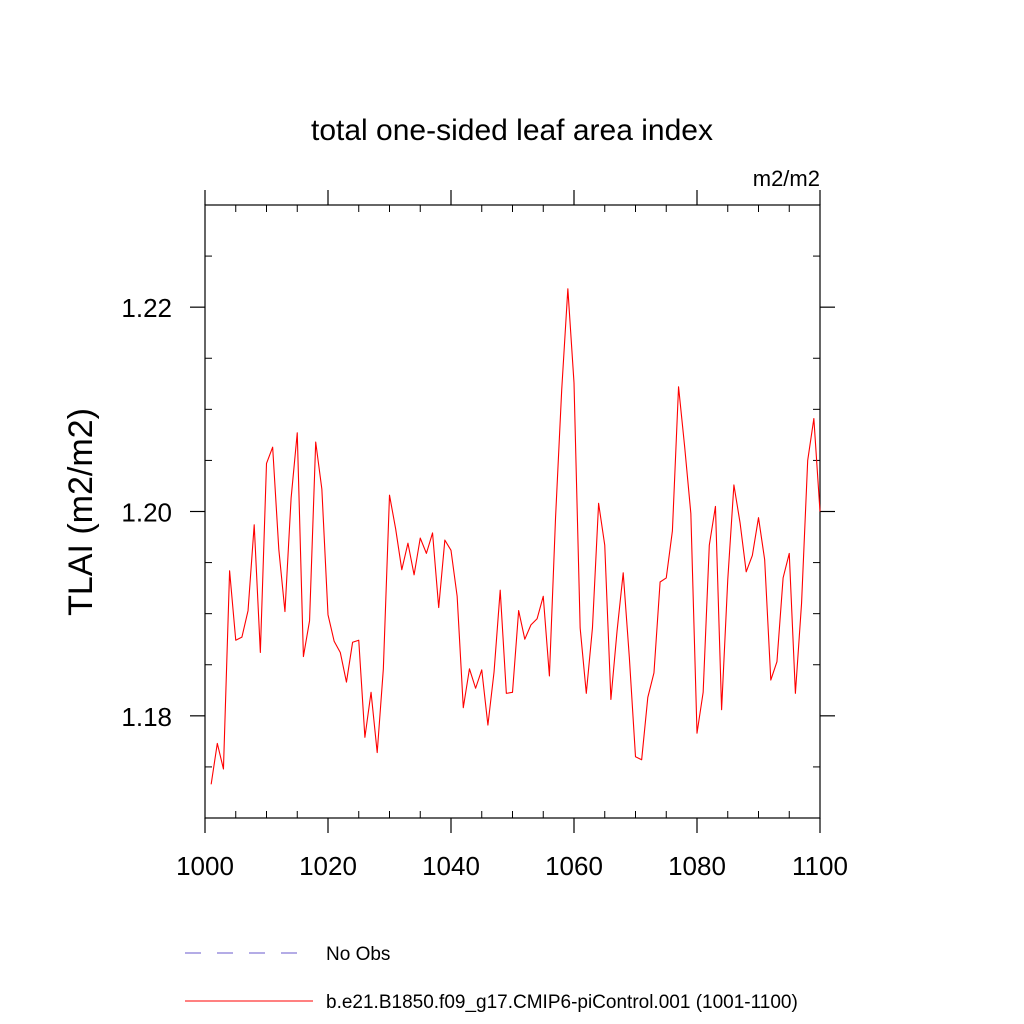 The width and height of the screenshot is (1024, 1024). Describe the element at coordinates (820, 866) in the screenshot. I see `x-tick-label: 1100` at that location.